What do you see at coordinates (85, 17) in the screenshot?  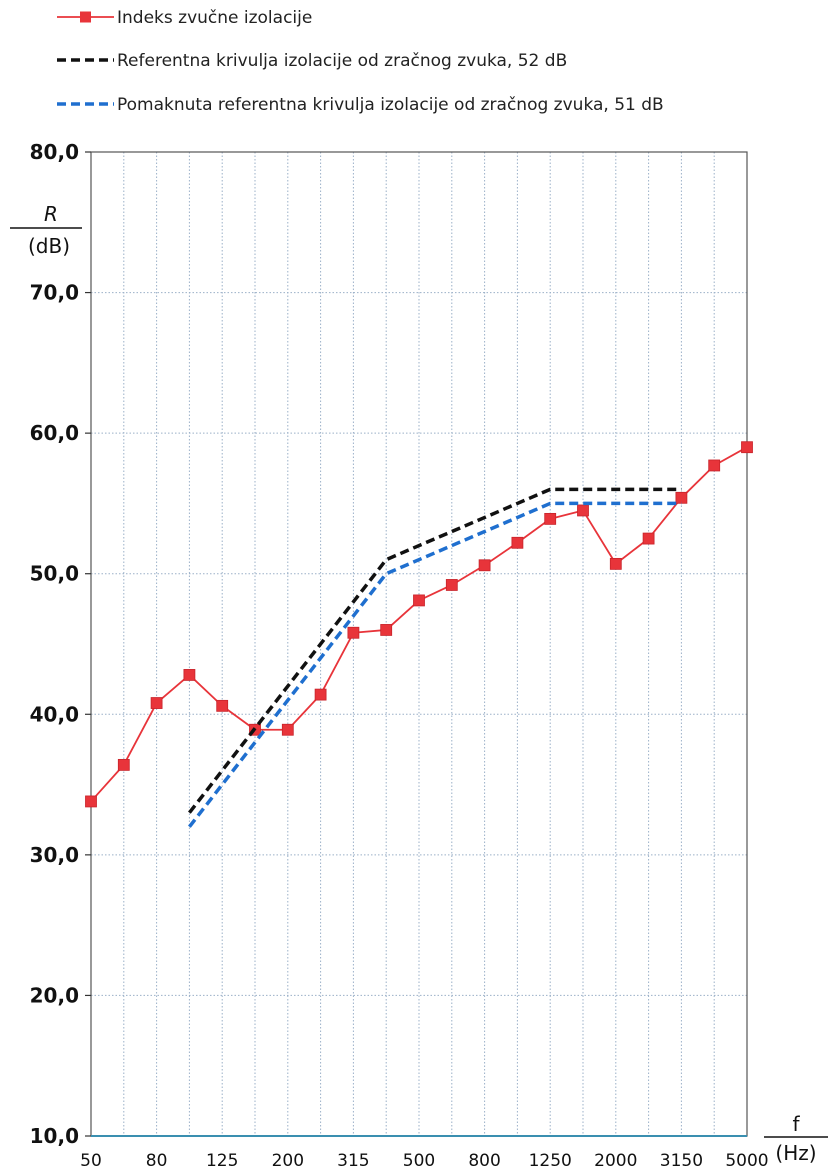 I see `legend-marker` at bounding box center [85, 17].